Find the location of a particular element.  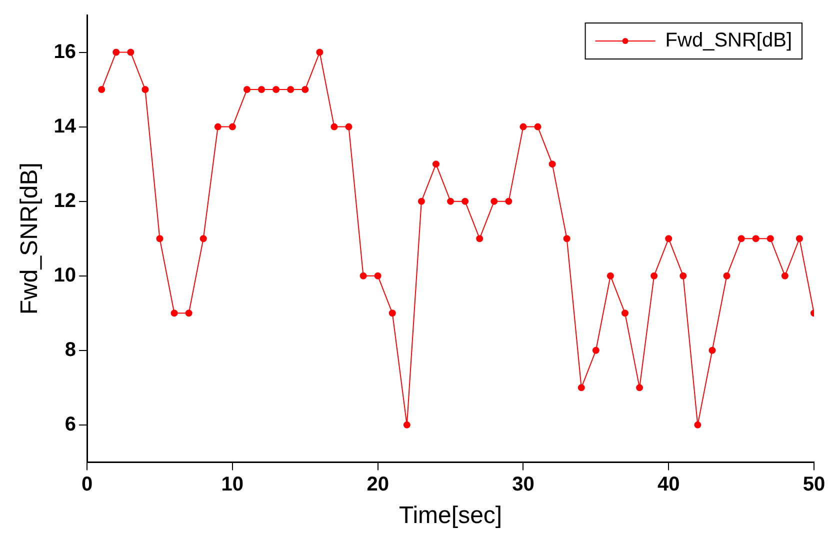

x-tick-label: 40 is located at coordinates (668, 485).